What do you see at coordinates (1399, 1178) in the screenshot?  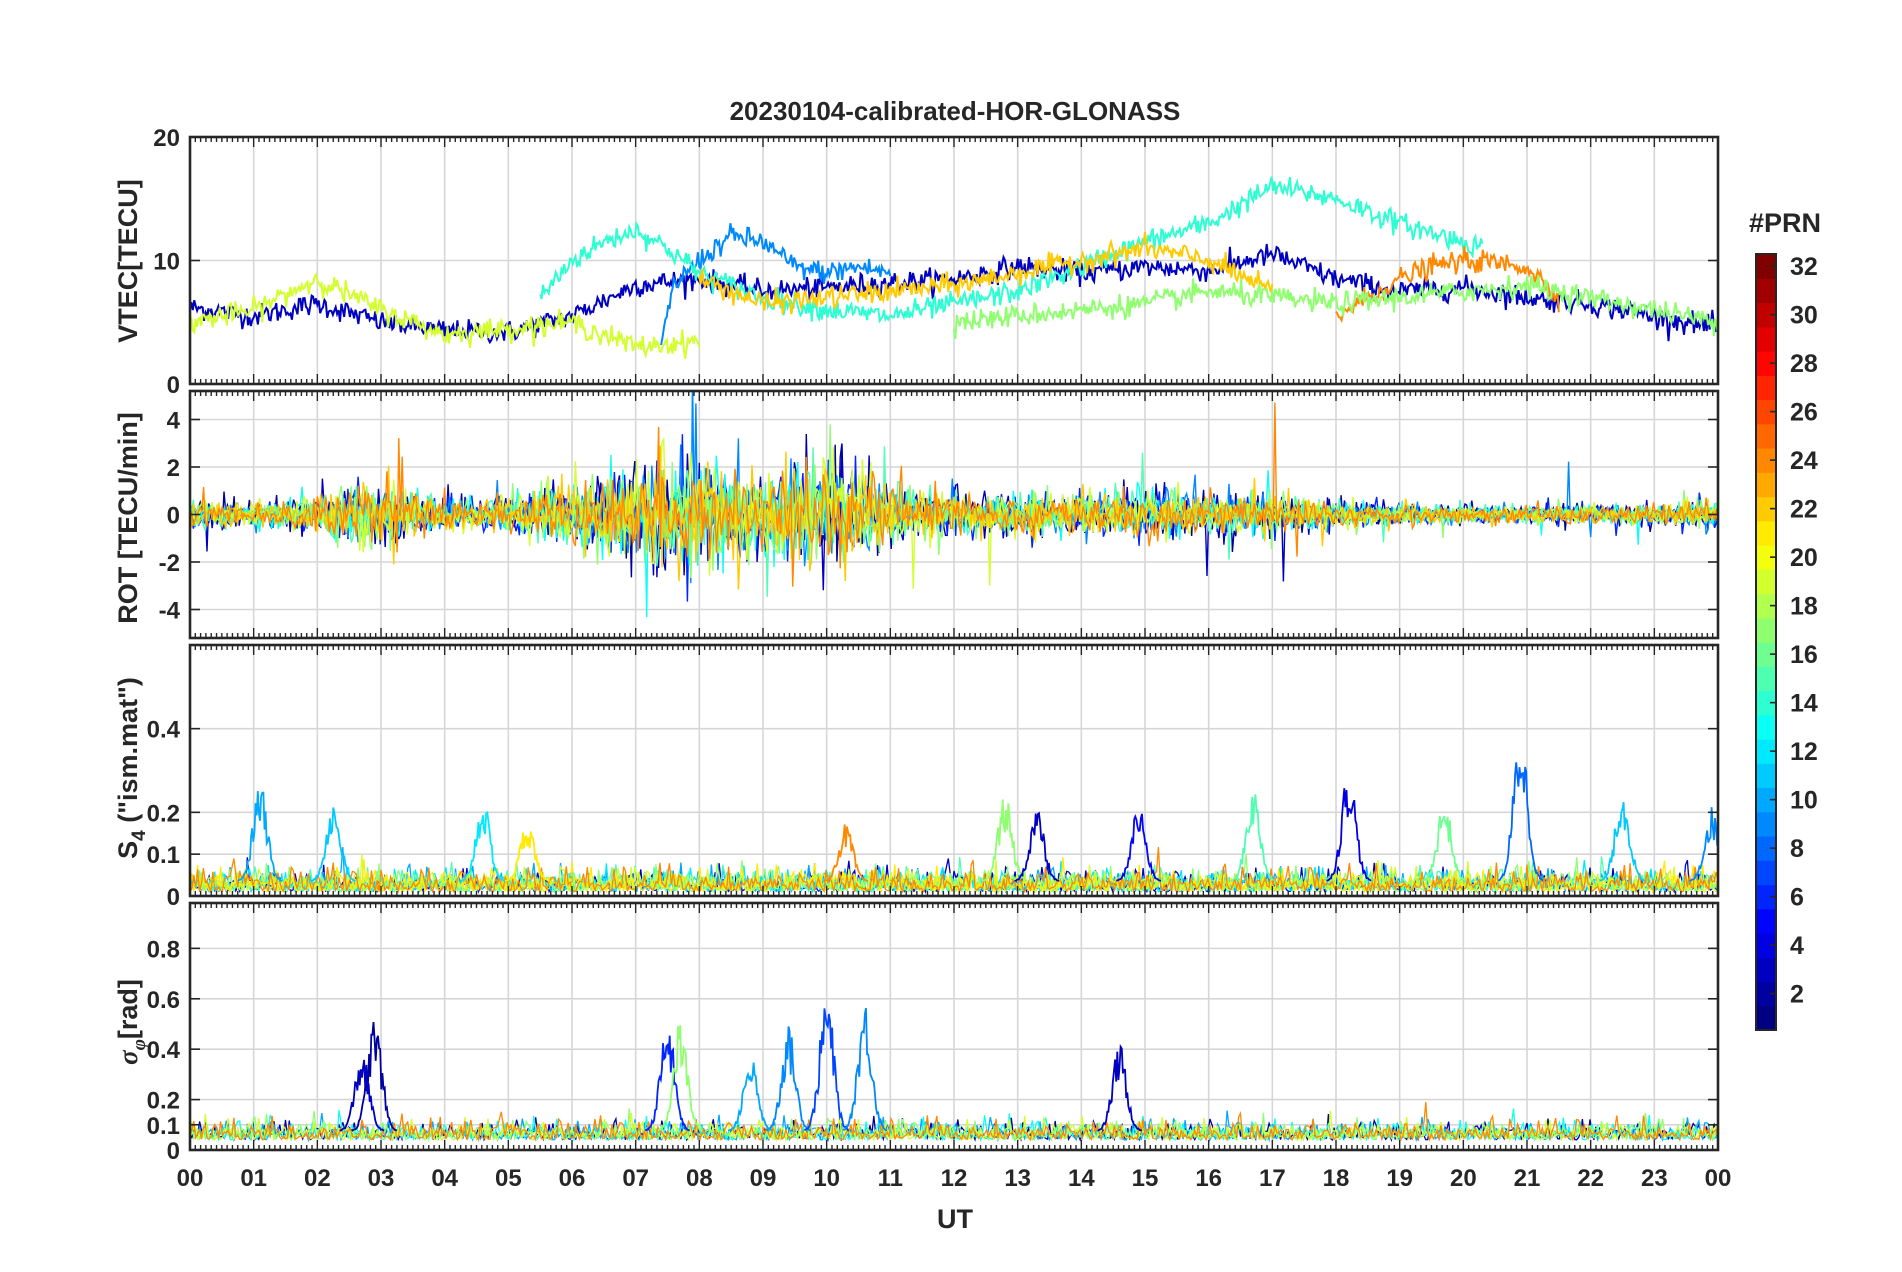 I see `x-tick-label: 19` at bounding box center [1399, 1178].